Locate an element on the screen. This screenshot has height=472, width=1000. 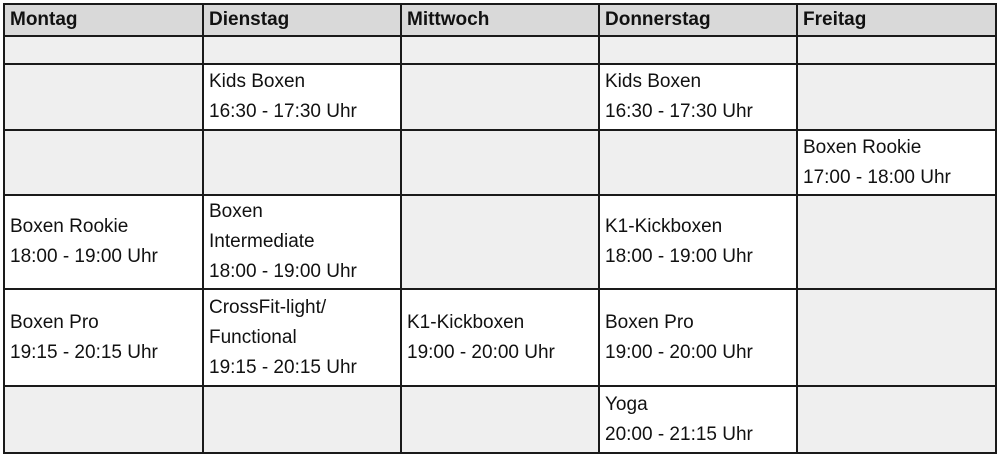
class-cell: Boxen Intermediate 18:00 - 19:00 Uhr is located at coordinates (302, 242).